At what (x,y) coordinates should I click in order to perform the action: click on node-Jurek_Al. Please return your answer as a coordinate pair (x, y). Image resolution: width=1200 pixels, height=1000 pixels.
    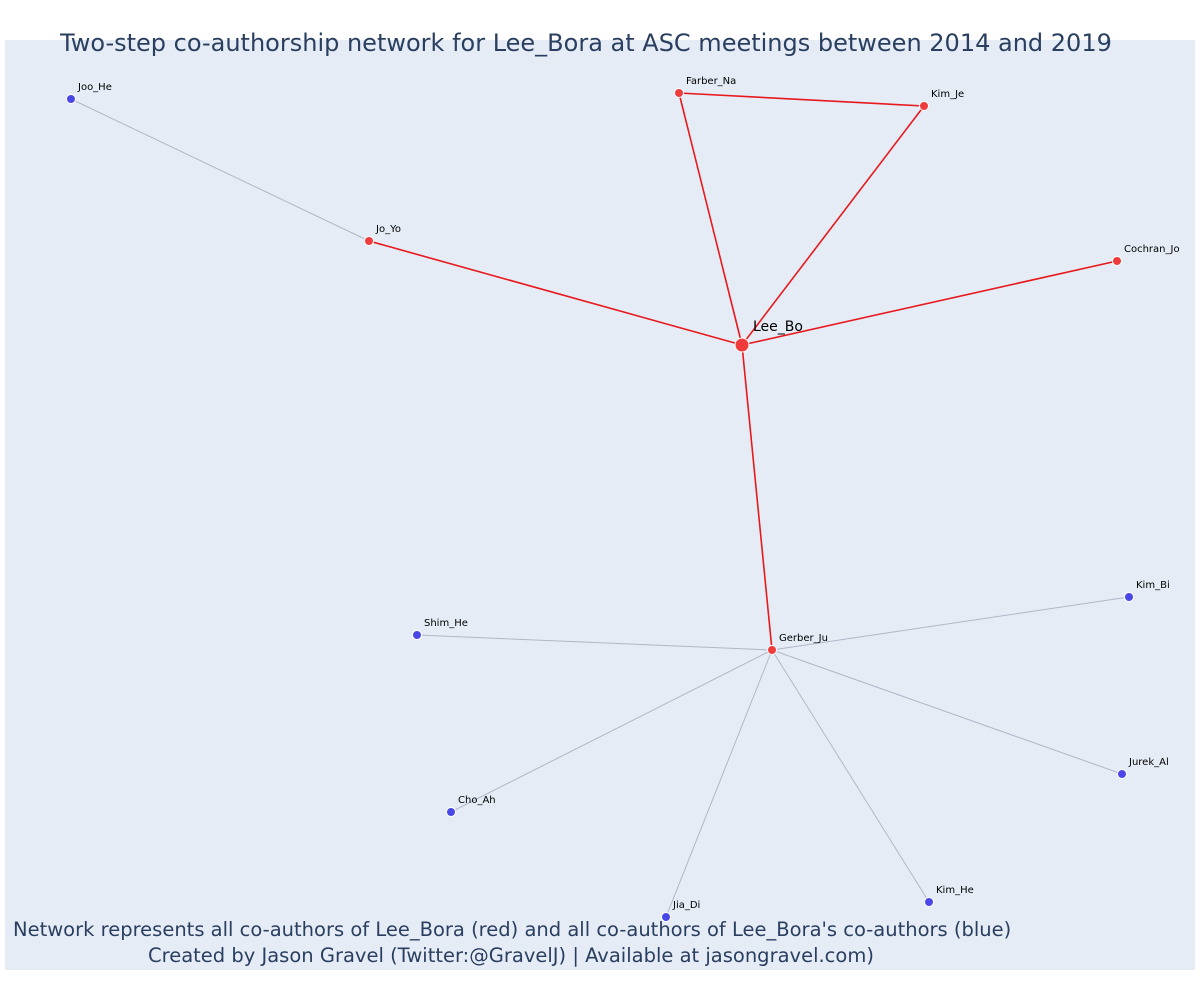
    Looking at the image, I should click on (1122, 774).